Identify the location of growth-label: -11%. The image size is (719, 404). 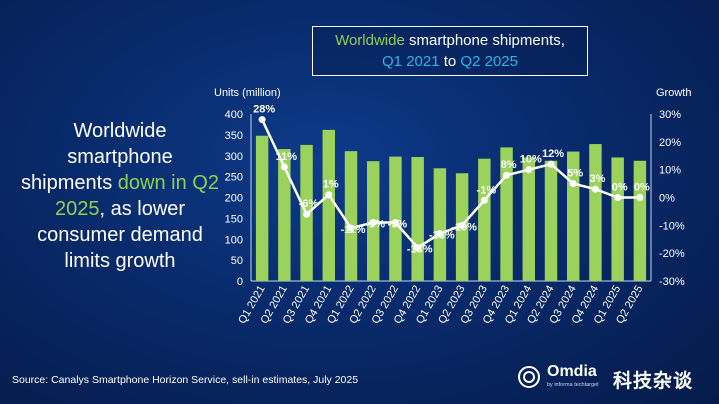
(352, 230).